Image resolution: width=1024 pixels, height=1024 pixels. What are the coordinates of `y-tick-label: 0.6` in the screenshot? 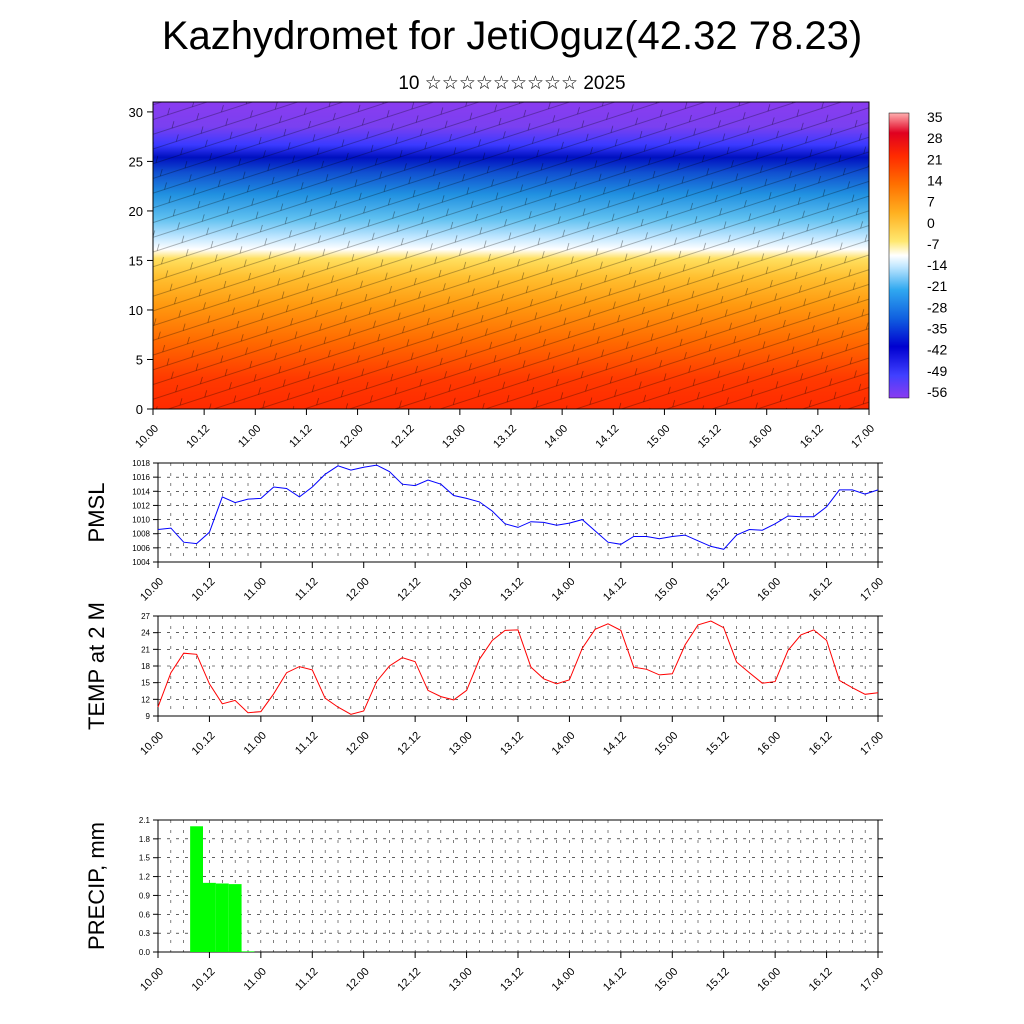 It's located at (145, 914).